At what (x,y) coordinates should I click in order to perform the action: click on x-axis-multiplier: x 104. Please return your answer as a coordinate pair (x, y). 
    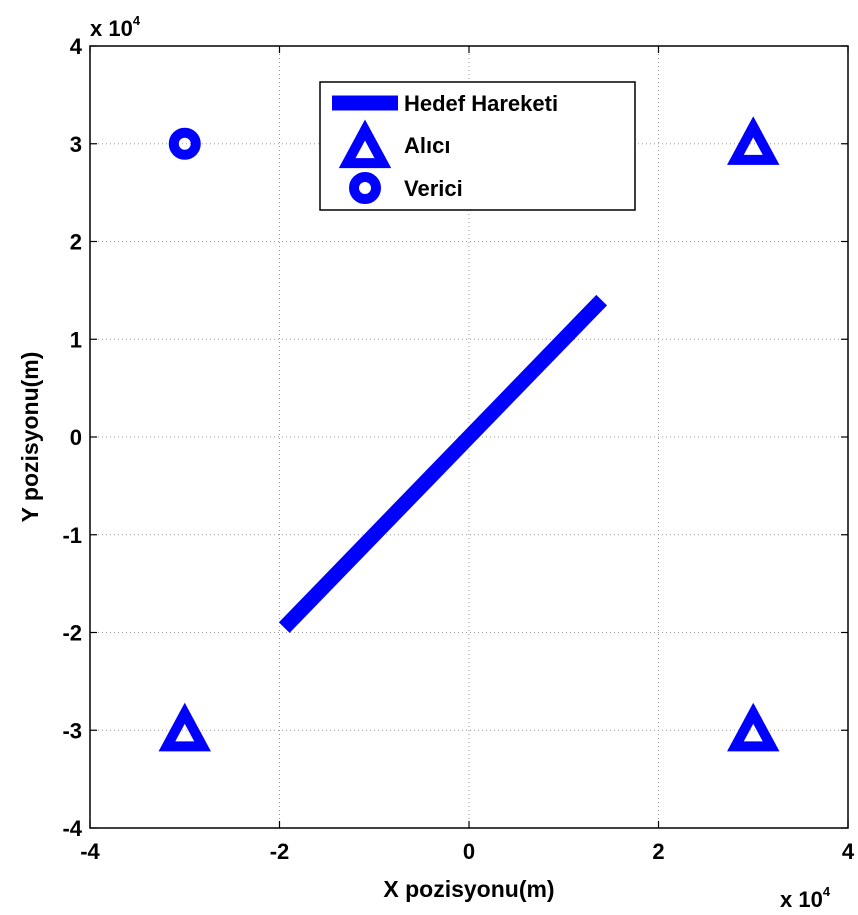
    Looking at the image, I should click on (805, 898).